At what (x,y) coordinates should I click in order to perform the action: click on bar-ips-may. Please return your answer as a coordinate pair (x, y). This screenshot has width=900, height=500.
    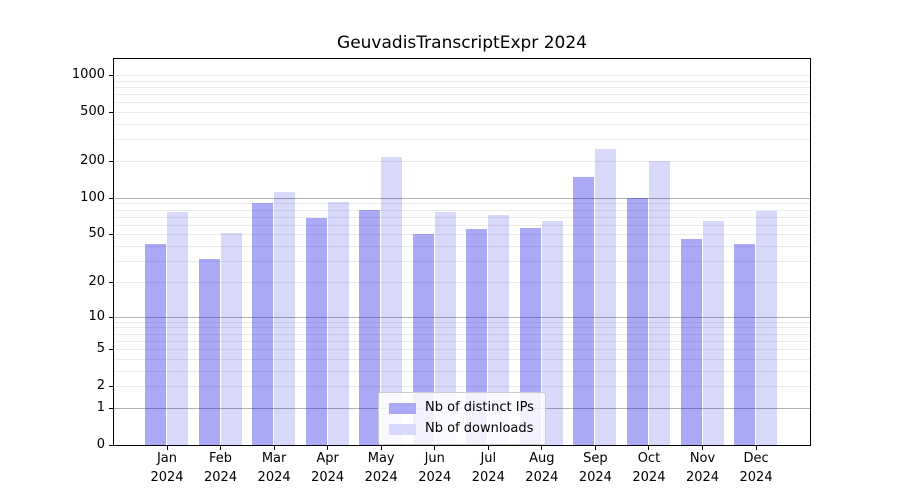
    Looking at the image, I should click on (370, 327).